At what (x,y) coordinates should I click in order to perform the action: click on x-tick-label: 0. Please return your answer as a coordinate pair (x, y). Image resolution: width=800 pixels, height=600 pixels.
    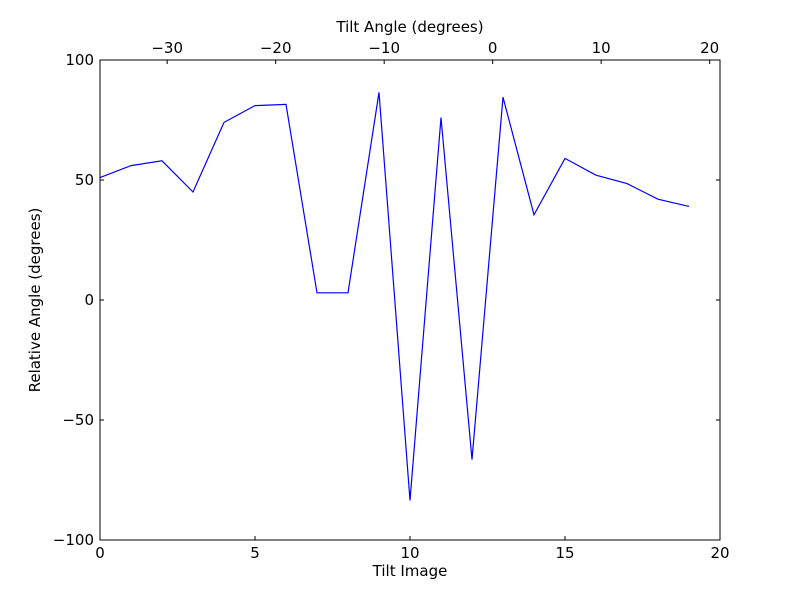
    Looking at the image, I should click on (100, 553).